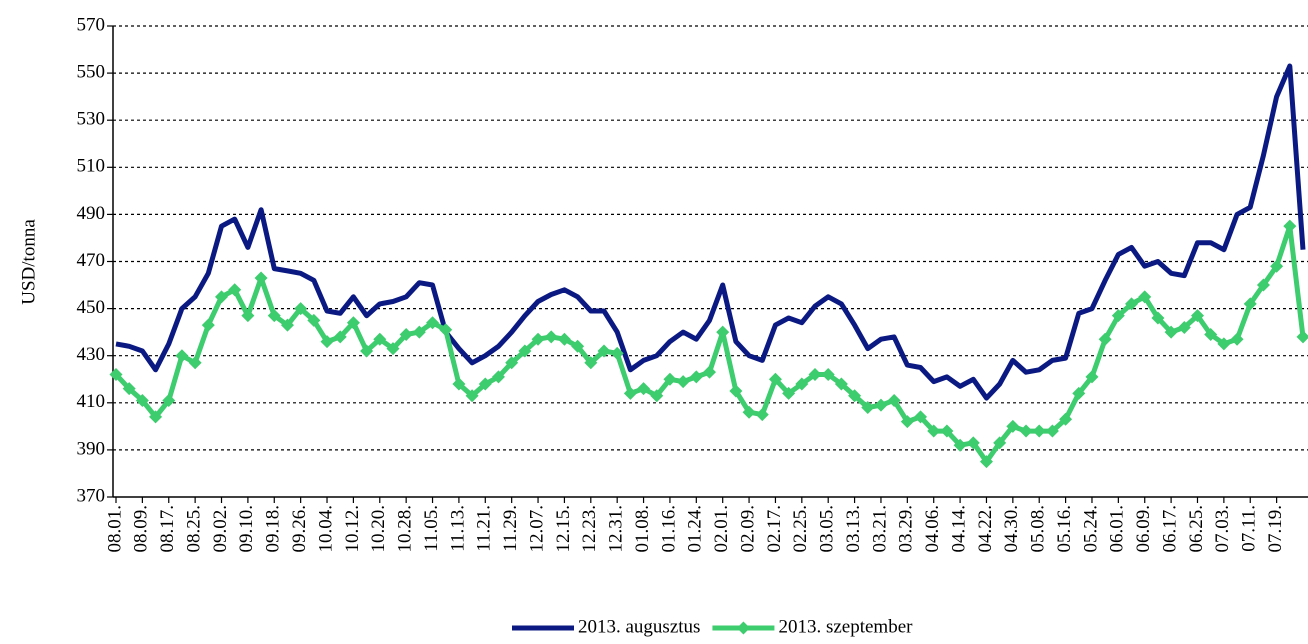 Image resolution: width=1308 pixels, height=644 pixels. What do you see at coordinates (1090, 529) in the screenshot?
I see `x-tick-label: 05.24.` at bounding box center [1090, 529].